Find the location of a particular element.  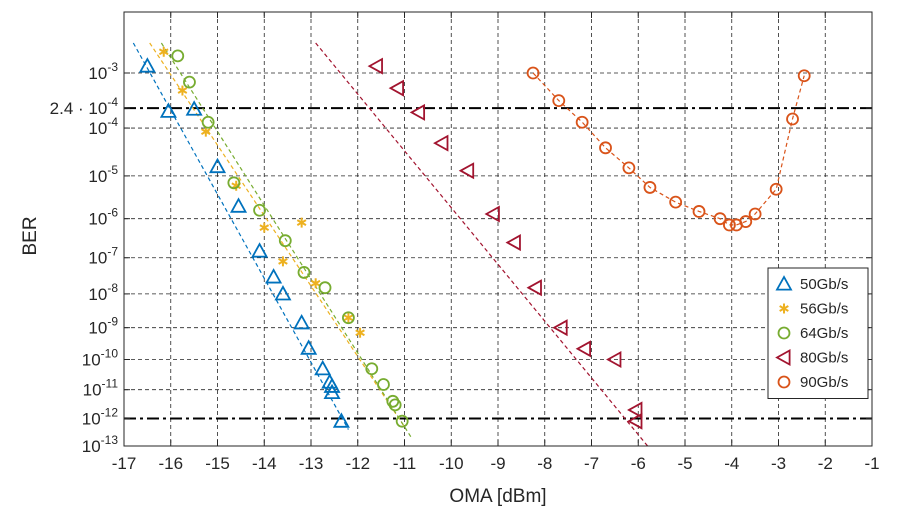

x-axis-label: OMA [dBm] is located at coordinates (497, 496).